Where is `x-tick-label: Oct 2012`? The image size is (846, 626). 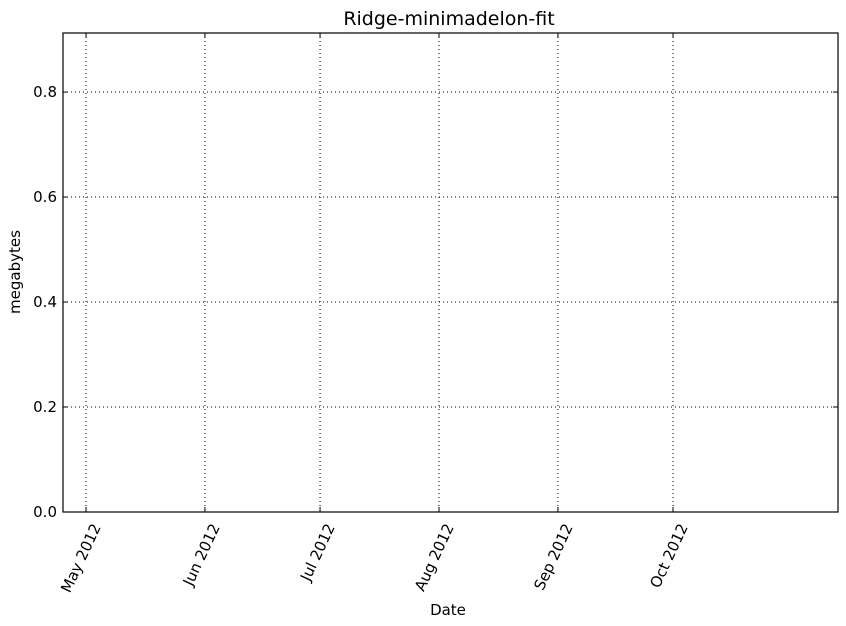
x-tick-label: Oct 2012 is located at coordinates (668, 556).